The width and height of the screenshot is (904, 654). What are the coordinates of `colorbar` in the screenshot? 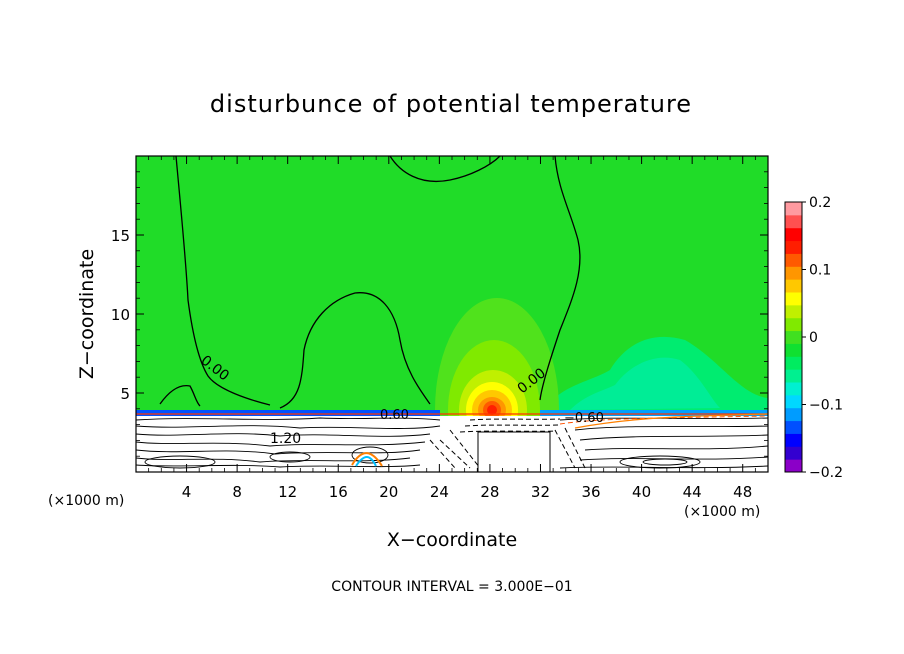 It's located at (793, 337).